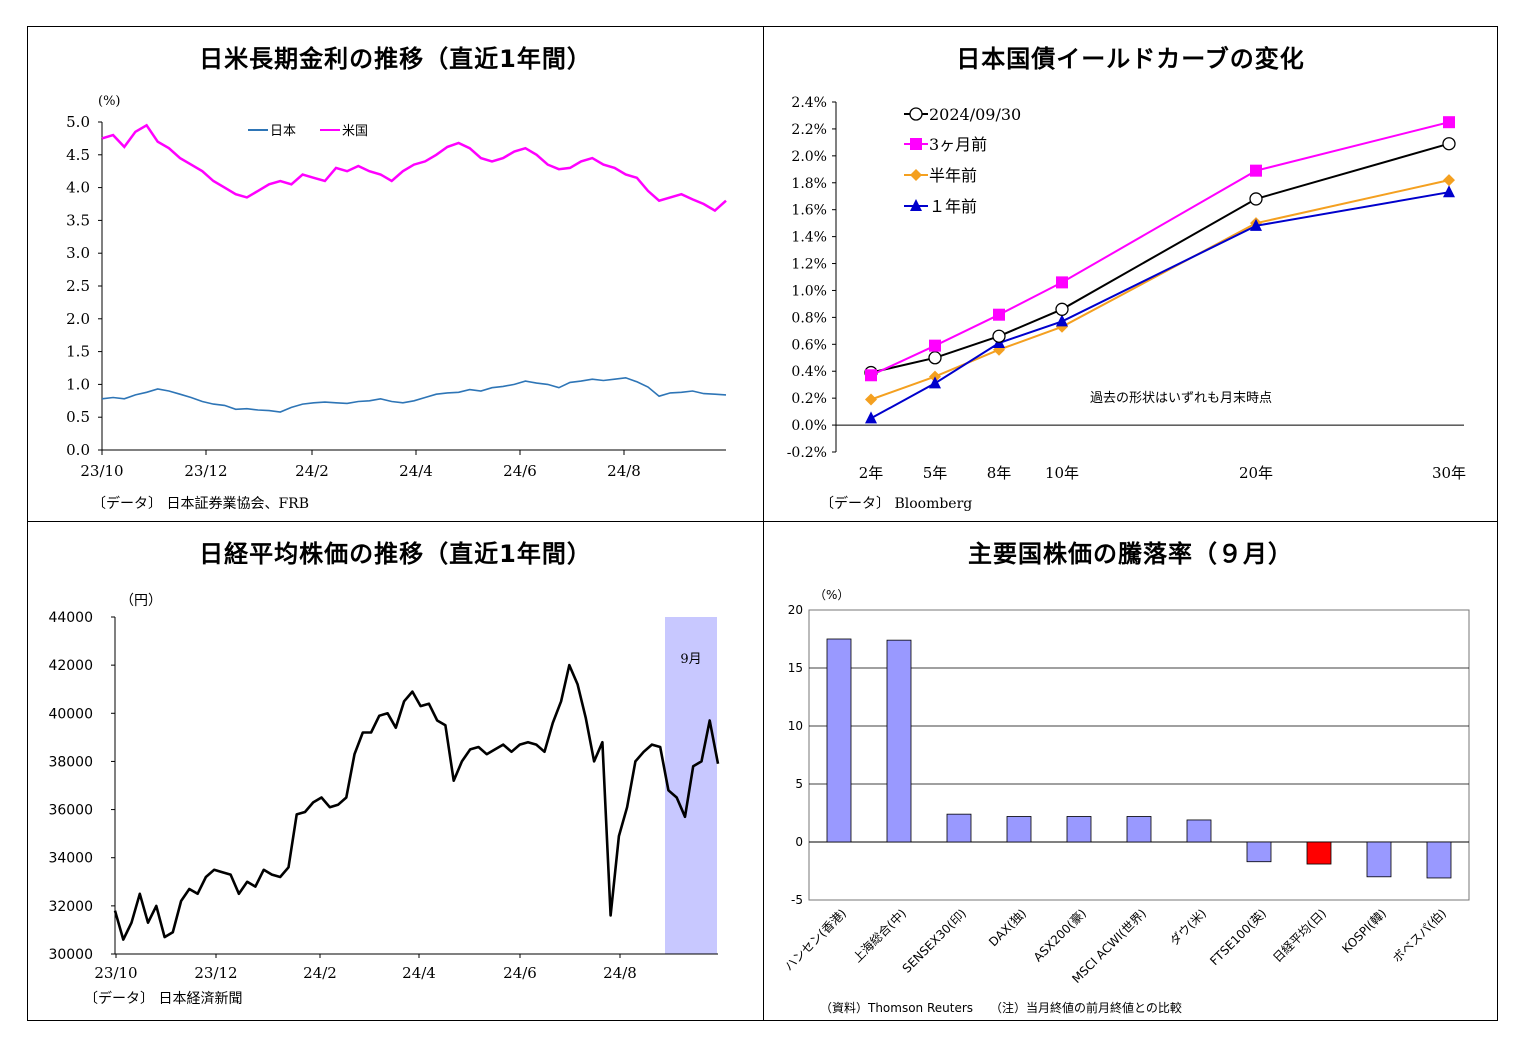  I want to click on rates-y-tick-label: 1.5, so click(78, 352).